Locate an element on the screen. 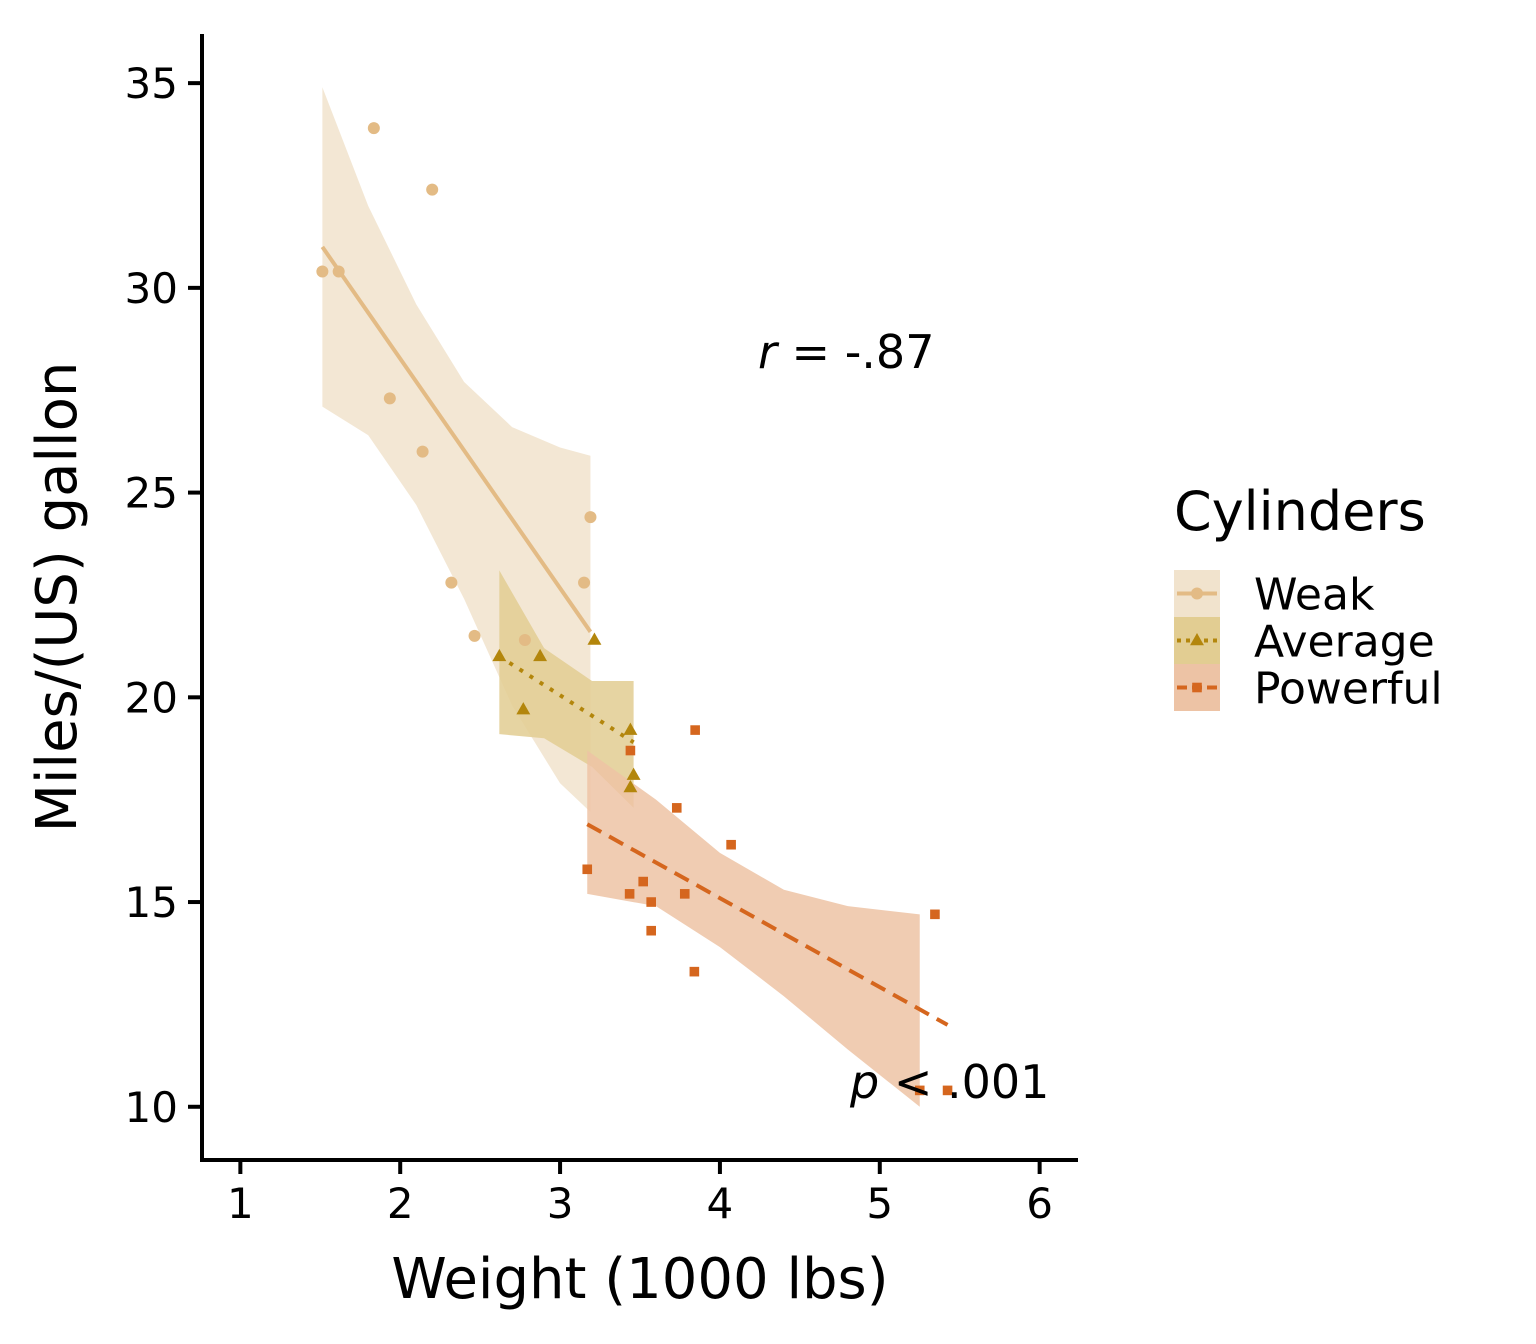  band-powerful is located at coordinates (753, 928).